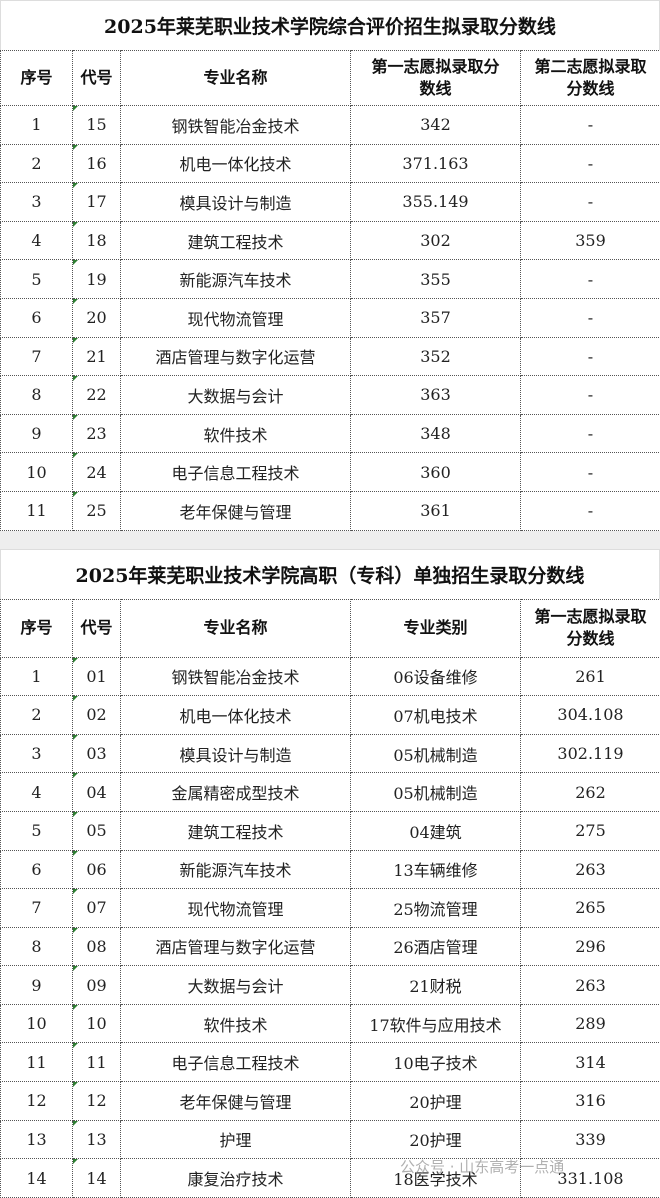 The width and height of the screenshot is (660, 1198). I want to click on cell-index: 11, so click(37, 510).